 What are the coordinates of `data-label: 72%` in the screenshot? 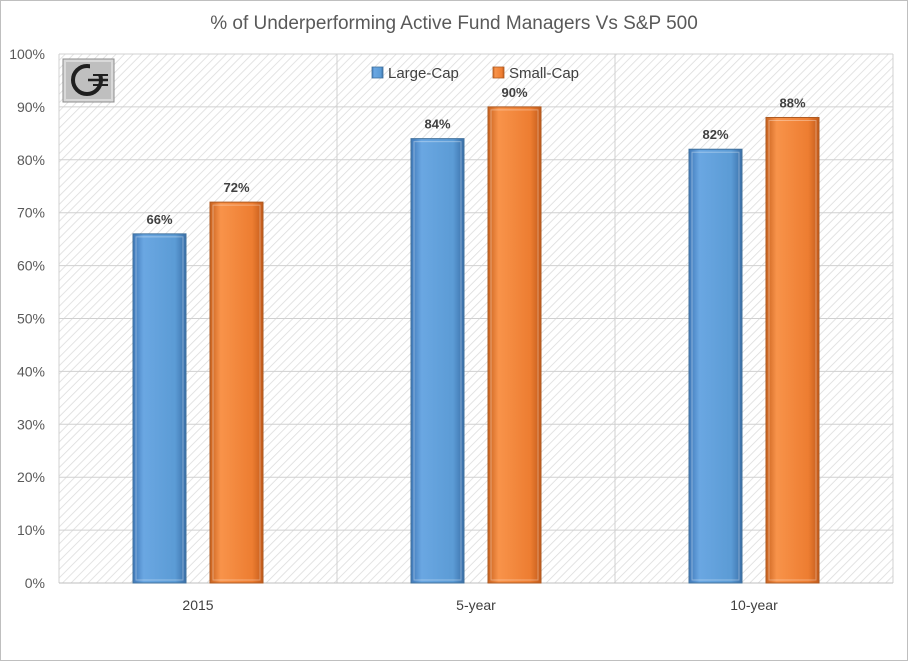 It's located at (236, 187).